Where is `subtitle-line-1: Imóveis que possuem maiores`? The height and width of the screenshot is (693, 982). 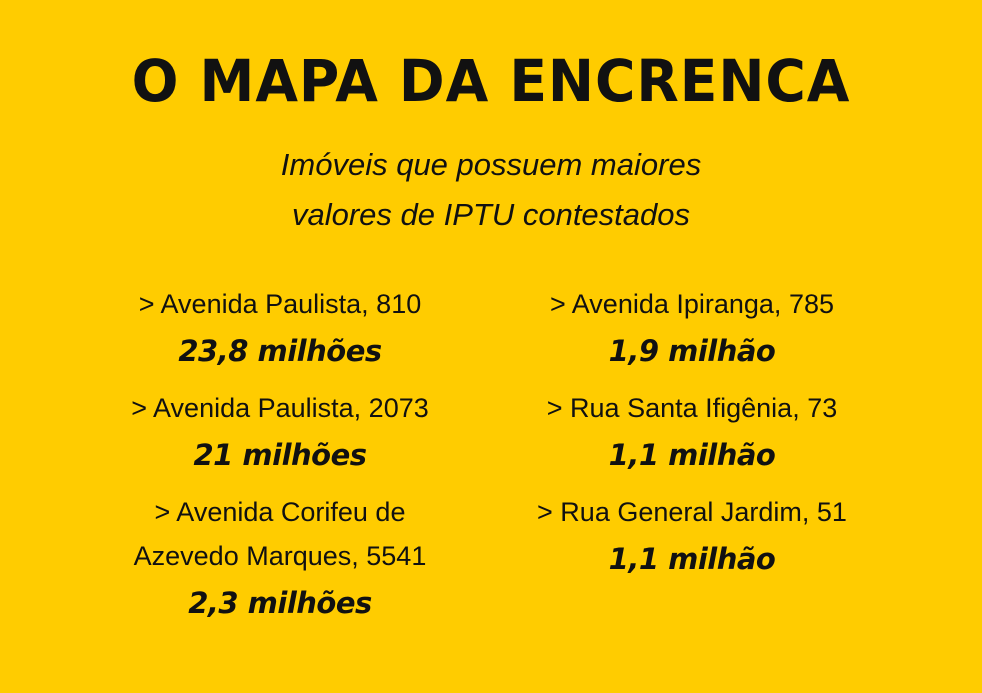
subtitle-line-1: Imóveis que possuem maiores is located at coordinates (491, 164).